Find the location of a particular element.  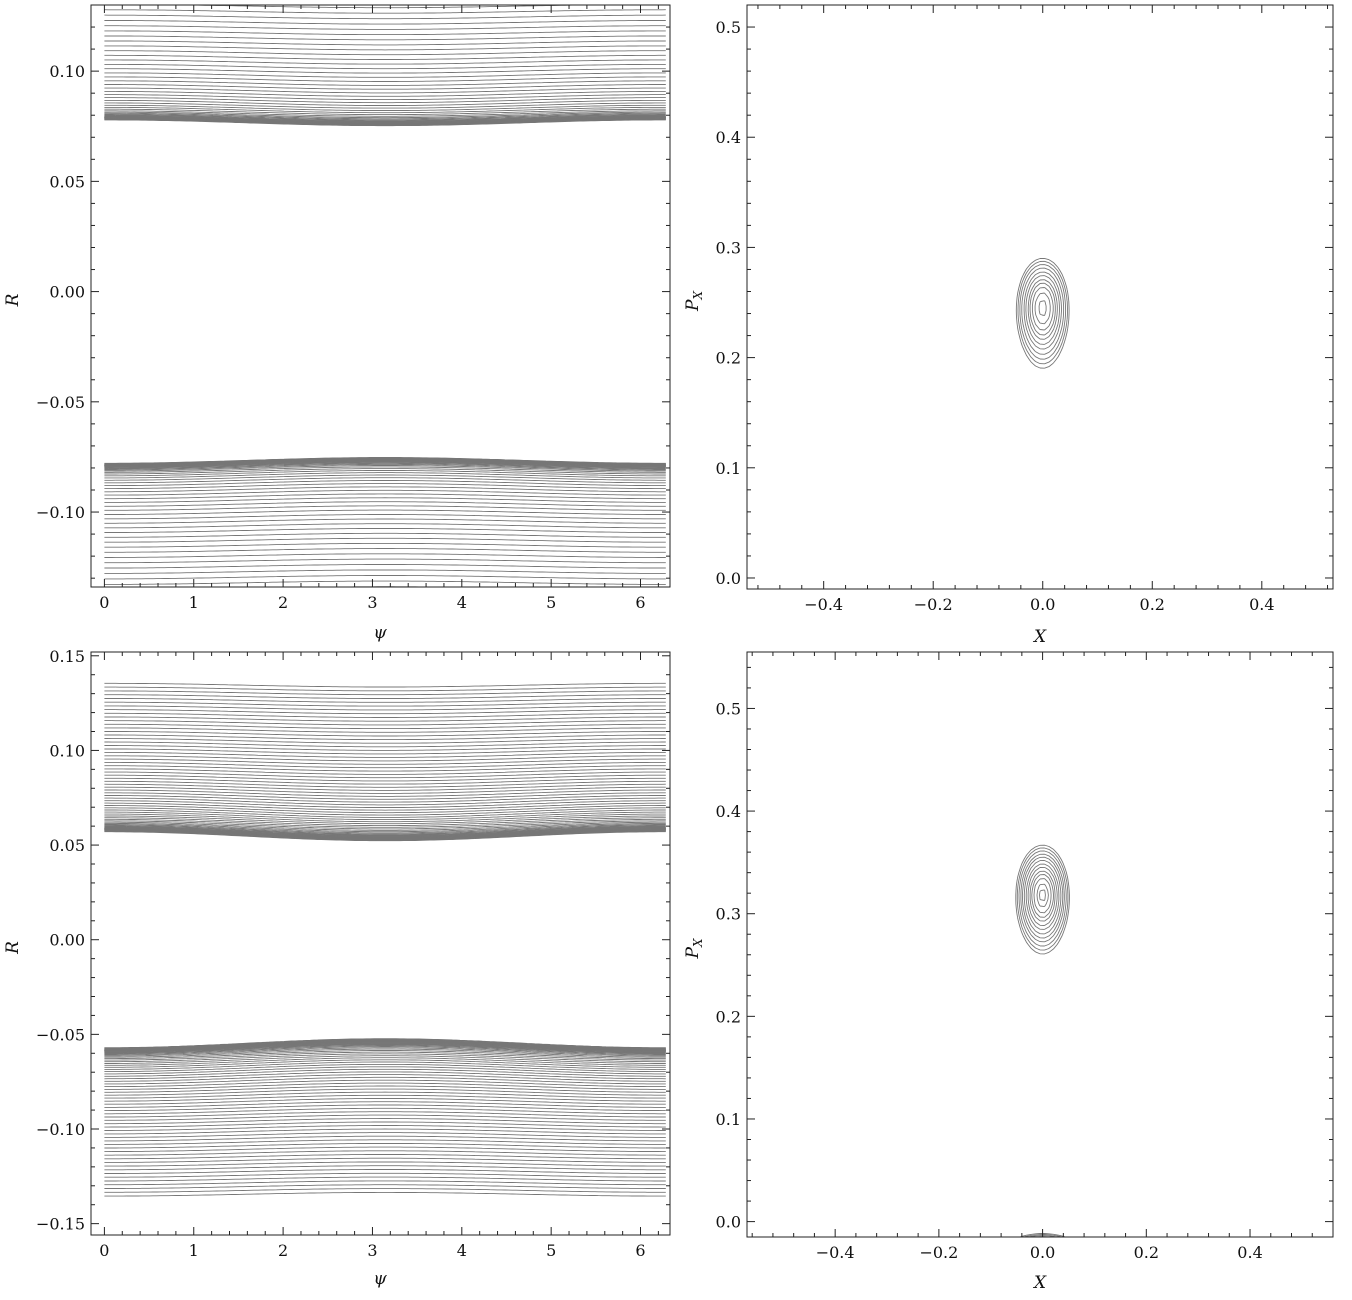

y-axis-title: PX is located at coordinates (694, 948).